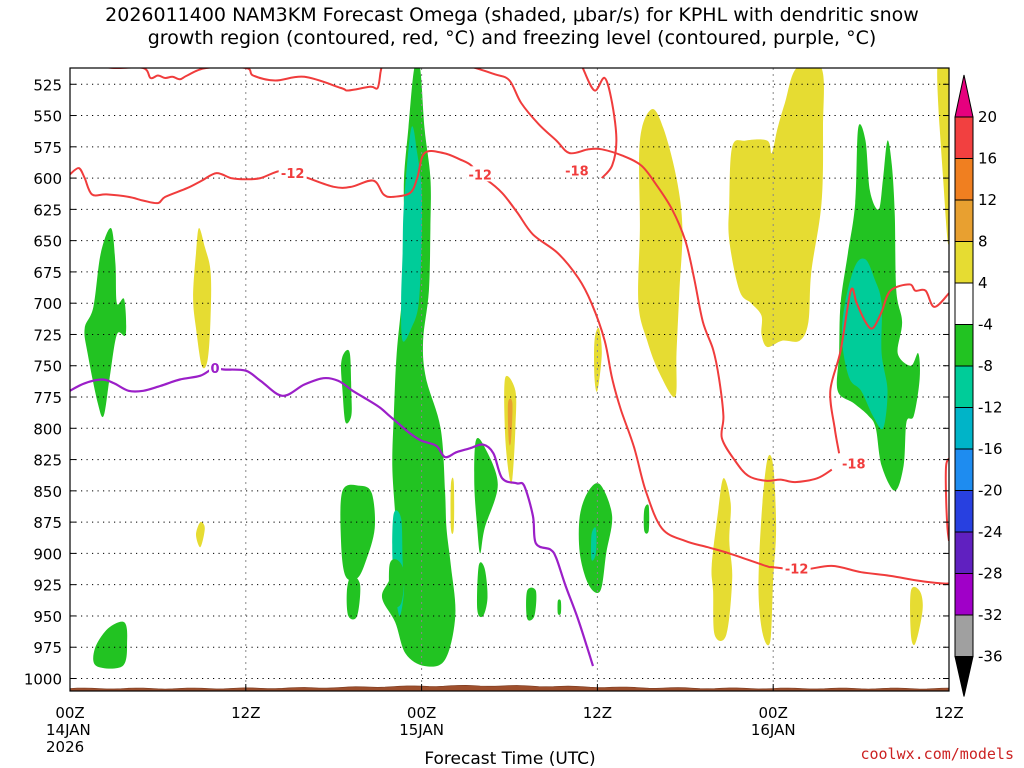  What do you see at coordinates (983, 283) in the screenshot?
I see `colorbar-label-4: 4` at bounding box center [983, 283].